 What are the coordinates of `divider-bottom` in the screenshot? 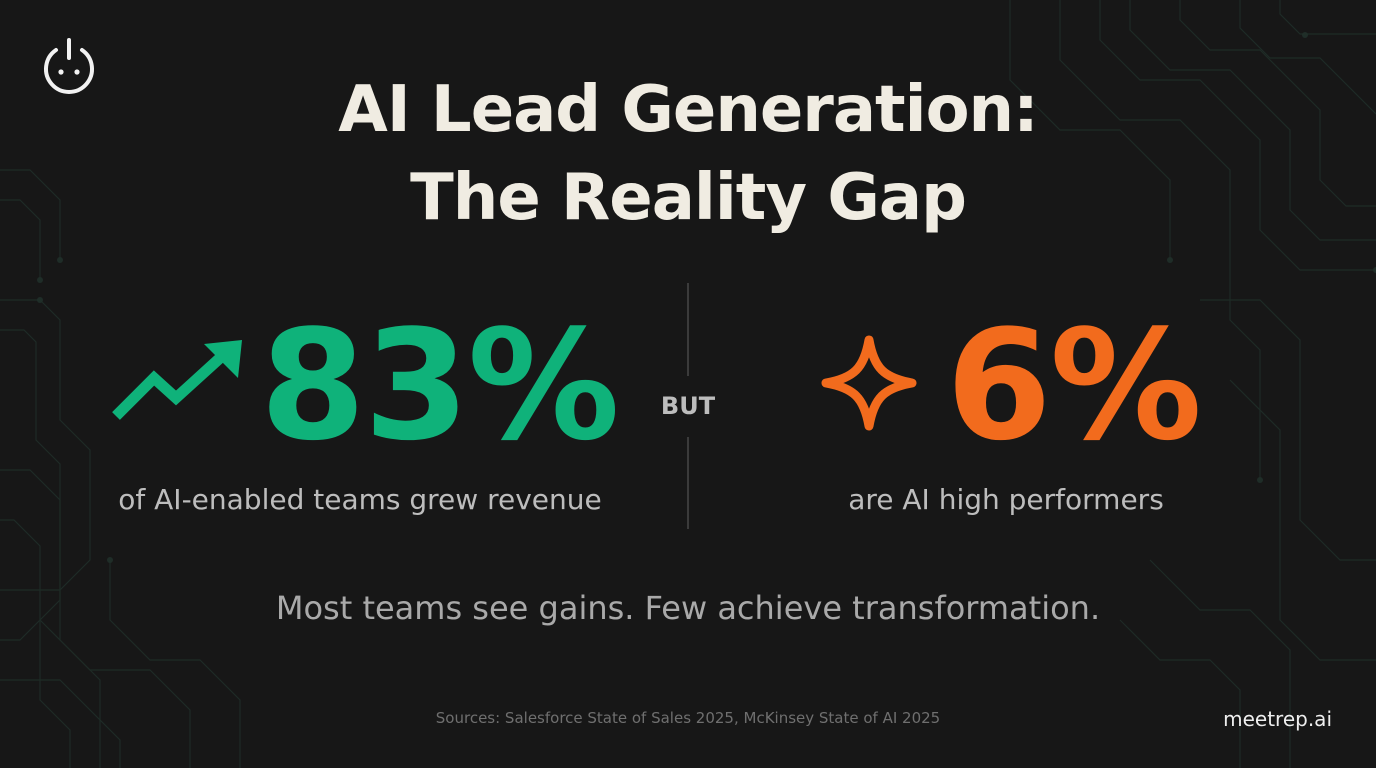 It's located at (688, 483).